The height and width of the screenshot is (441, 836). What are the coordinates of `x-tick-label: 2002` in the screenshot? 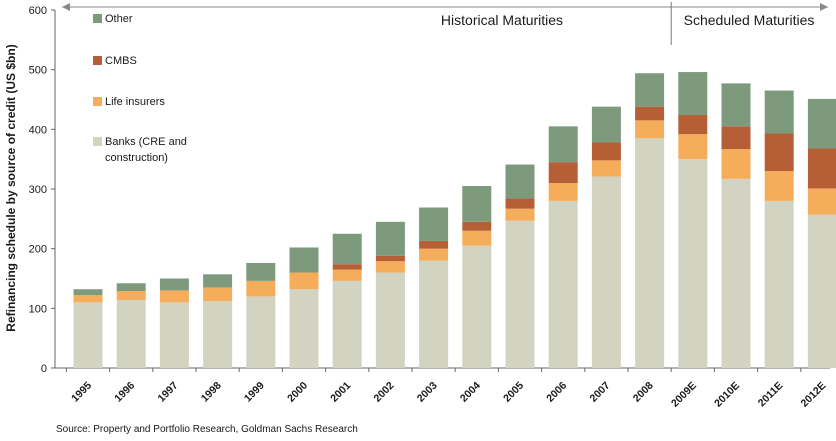 It's located at (384, 392).